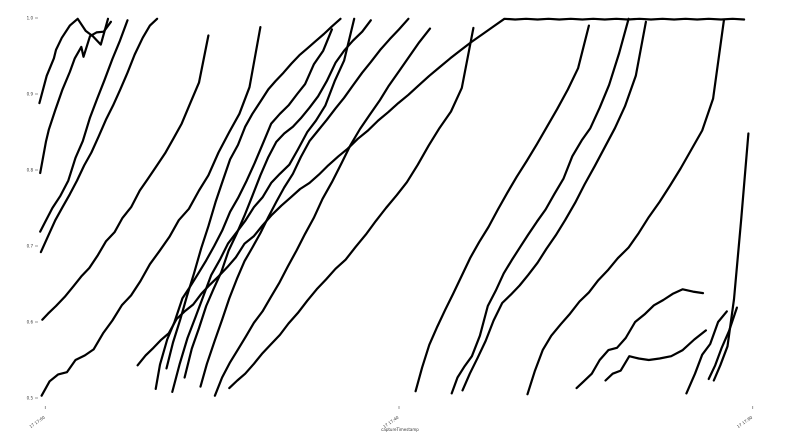 The width and height of the screenshot is (800, 439). Describe the element at coordinates (30, 93) in the screenshot. I see `y-tick-label: 0.9` at that location.